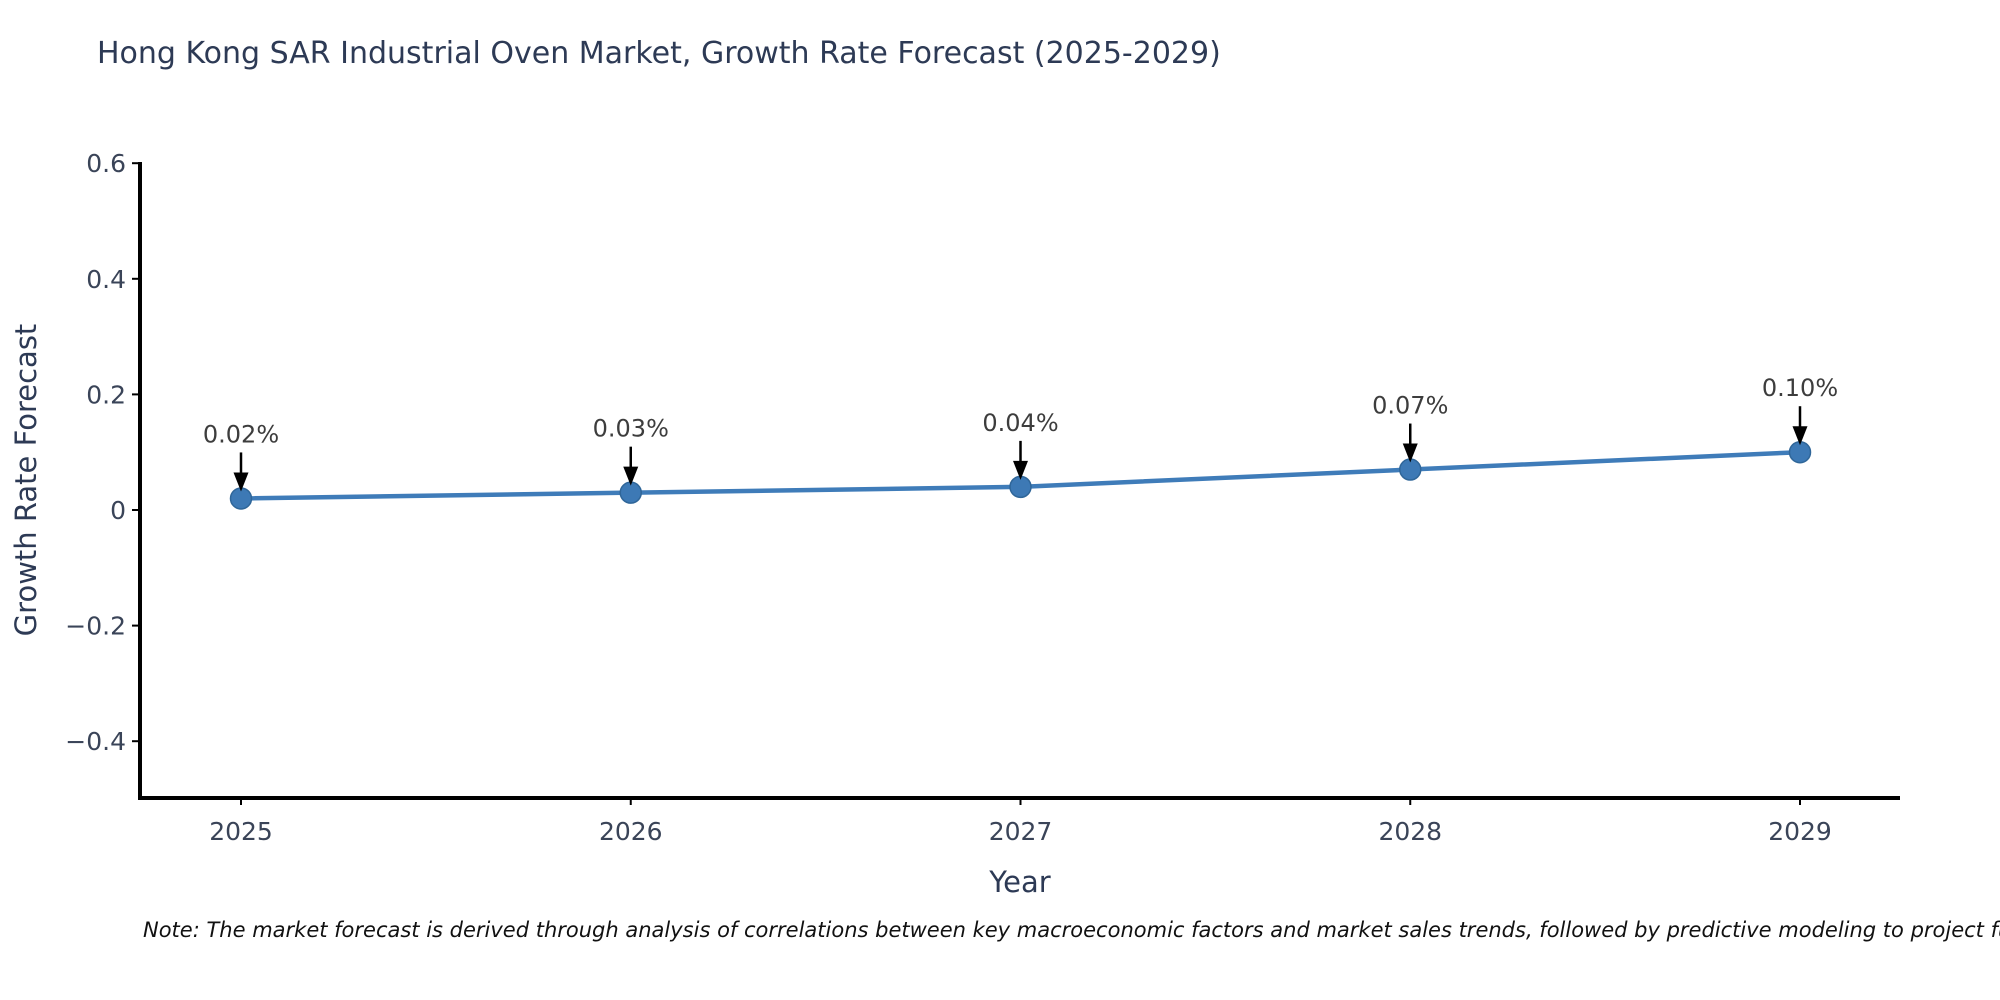  Describe the element at coordinates (106, 394) in the screenshot. I see `y-tick-label: 0.2` at that location.